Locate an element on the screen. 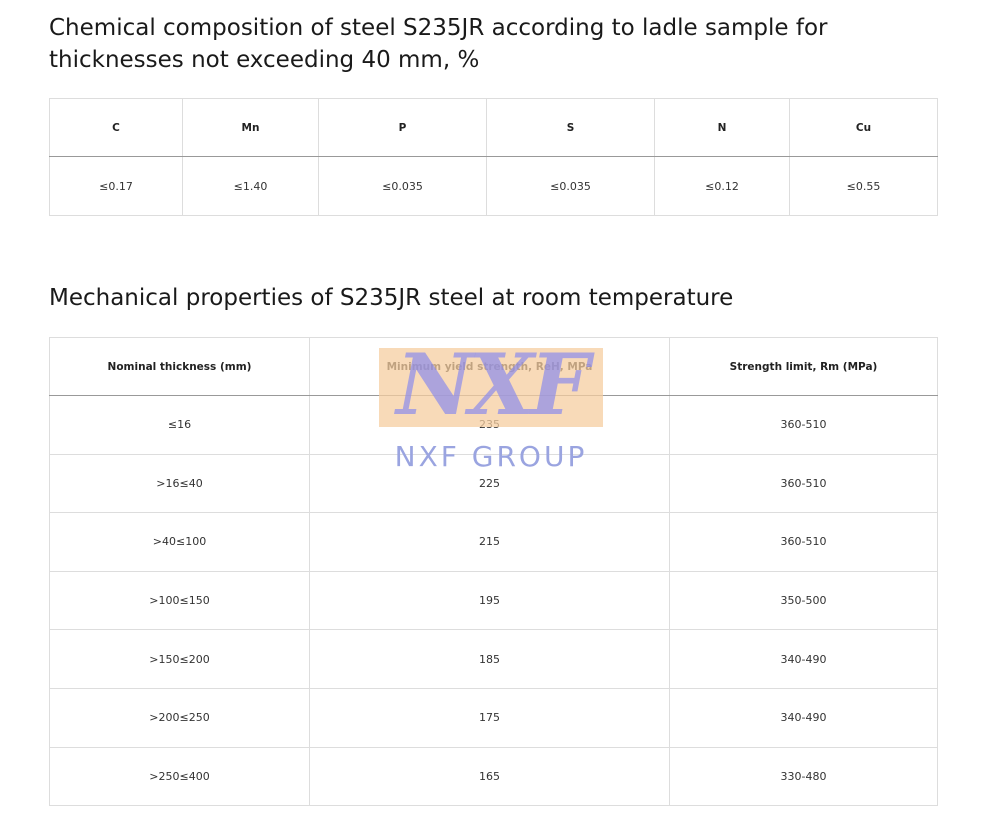 The width and height of the screenshot is (982, 824). cell: ≤1.40 is located at coordinates (250, 186).